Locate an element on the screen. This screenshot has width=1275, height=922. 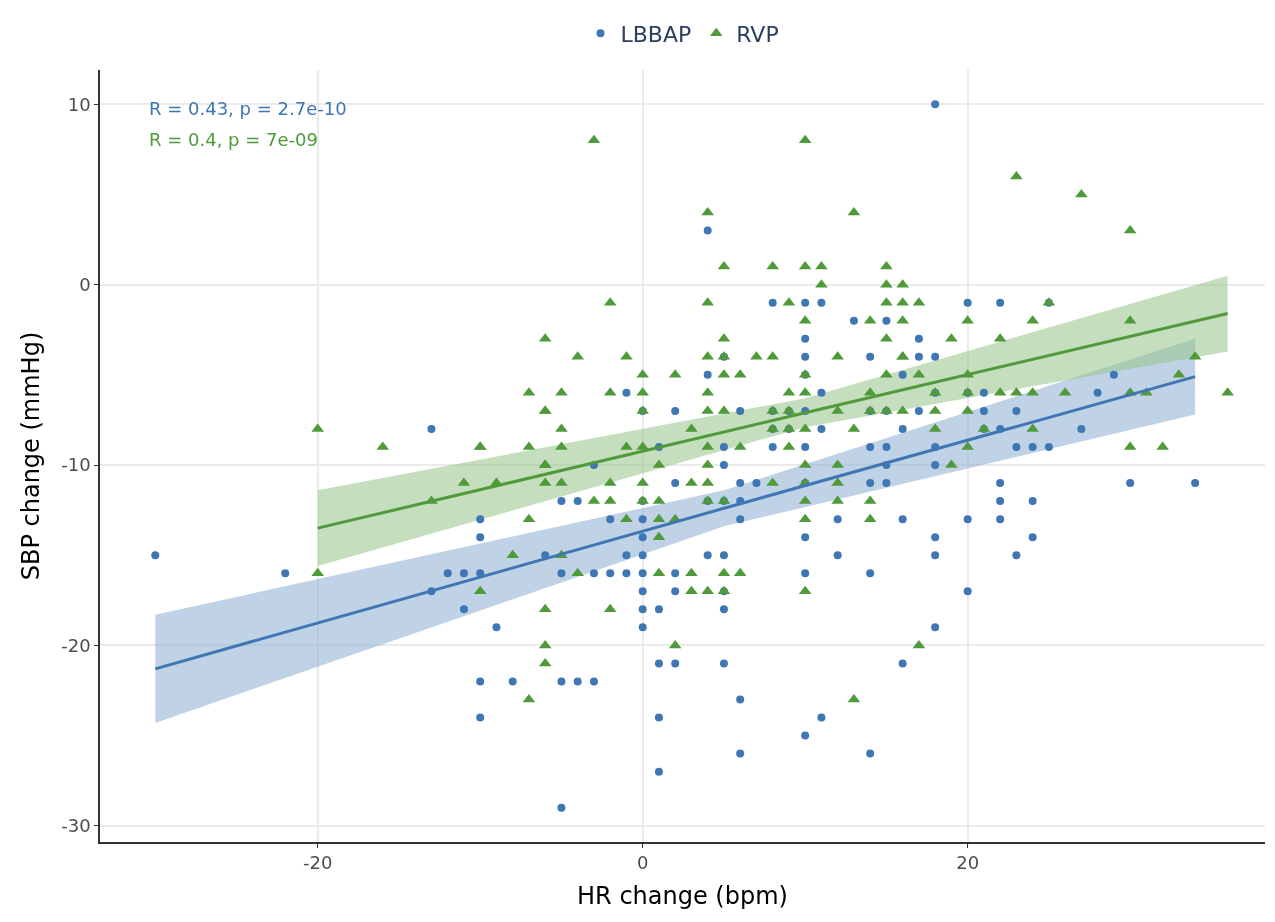
x-tick-label: 0 is located at coordinates (642, 863).